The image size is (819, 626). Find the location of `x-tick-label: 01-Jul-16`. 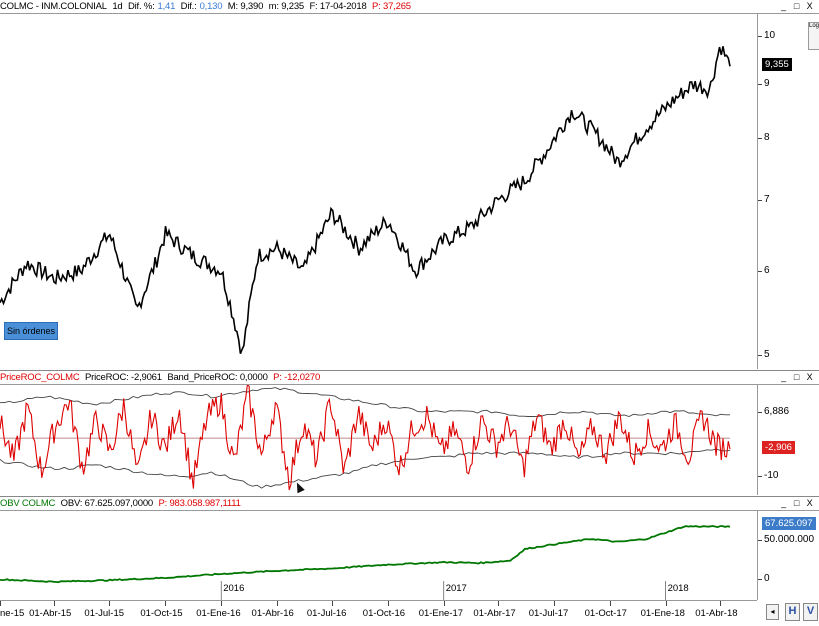

x-tick-label: 01-Jul-16 is located at coordinates (326, 613).